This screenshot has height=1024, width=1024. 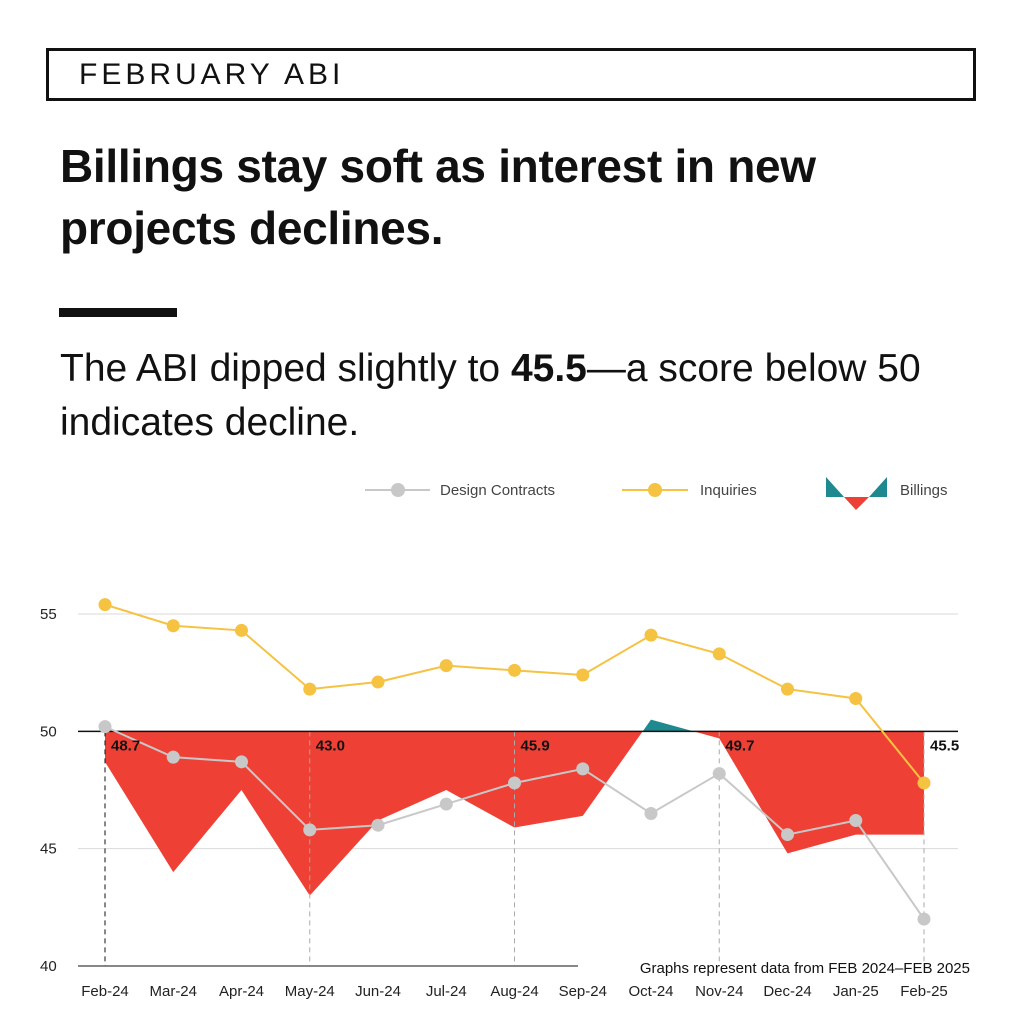 What do you see at coordinates (511, 74) in the screenshot?
I see `kicker-box: FEBRUARY ABI` at bounding box center [511, 74].